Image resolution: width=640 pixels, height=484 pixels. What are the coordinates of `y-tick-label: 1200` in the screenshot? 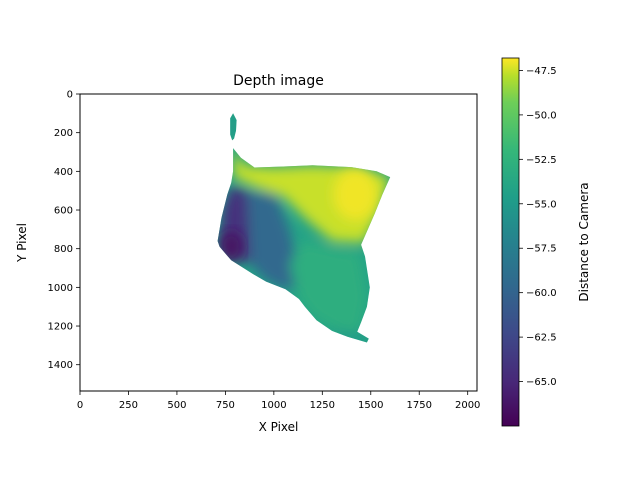 It's located at (60, 327).